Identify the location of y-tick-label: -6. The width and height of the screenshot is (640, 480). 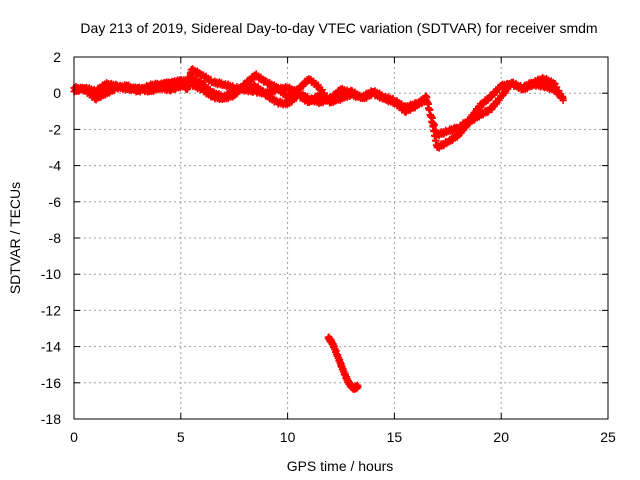
(55, 202).